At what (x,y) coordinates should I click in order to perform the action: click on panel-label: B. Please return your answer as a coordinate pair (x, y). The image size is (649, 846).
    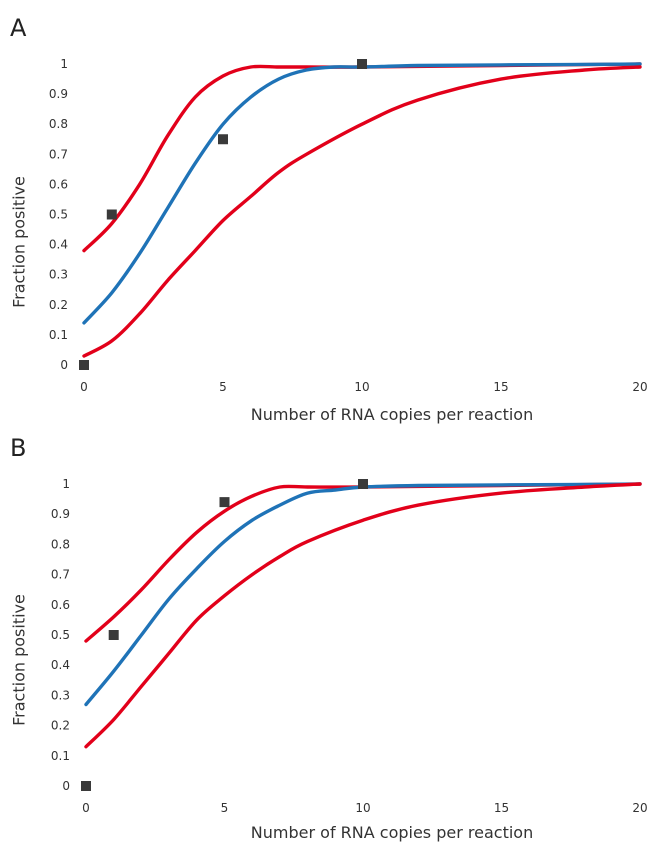
    Looking at the image, I should click on (18, 448).